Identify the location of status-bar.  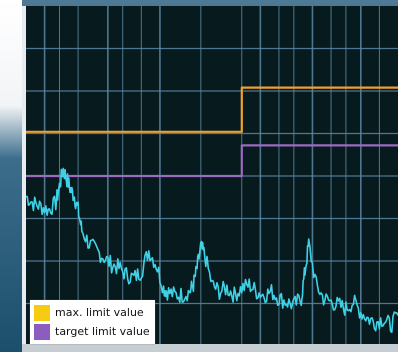
(210, 348).